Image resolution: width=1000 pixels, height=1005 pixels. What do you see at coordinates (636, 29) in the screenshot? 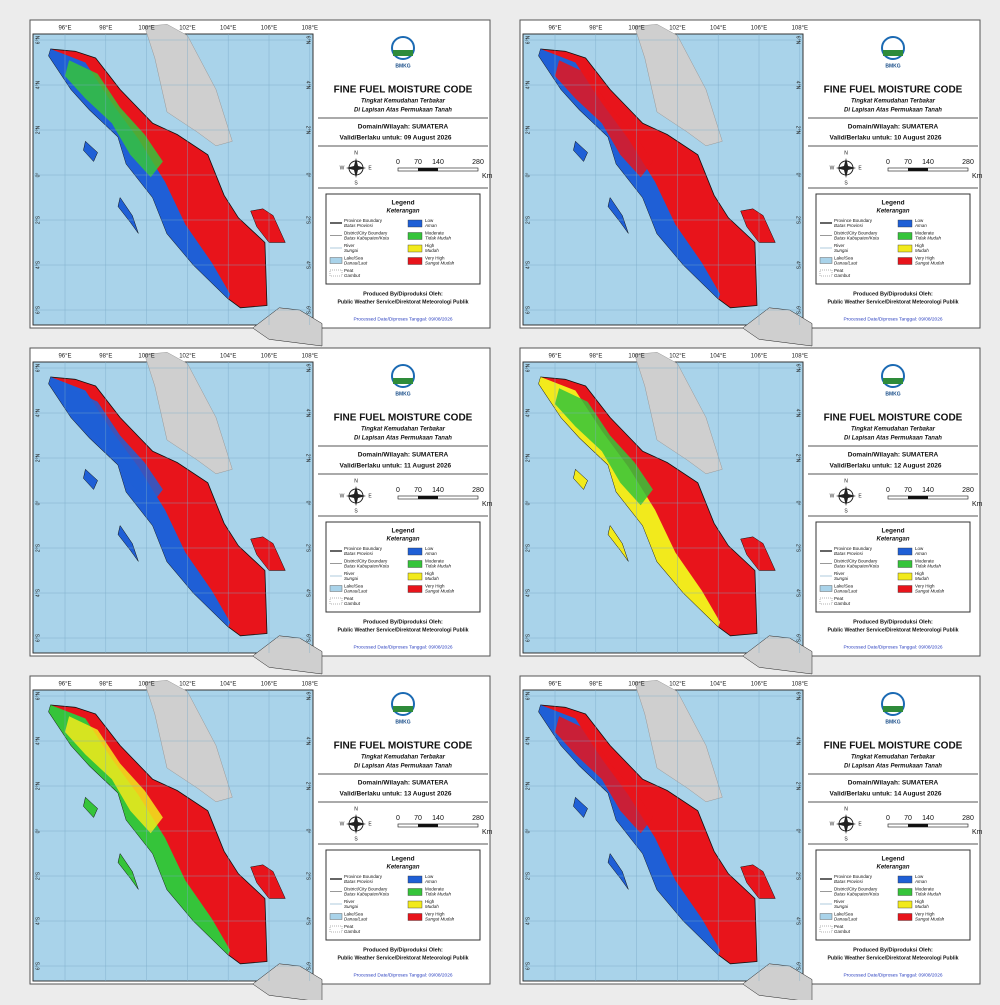
I see `longitude-label: 100°E` at bounding box center [636, 29].